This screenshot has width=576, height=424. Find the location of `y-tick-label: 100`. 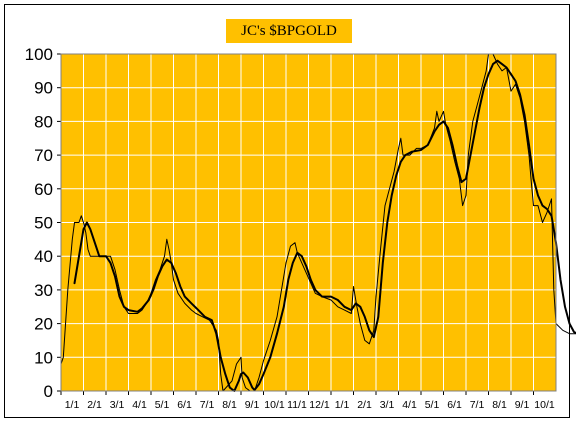

y-tick-label: 100 is located at coordinates (39, 54).